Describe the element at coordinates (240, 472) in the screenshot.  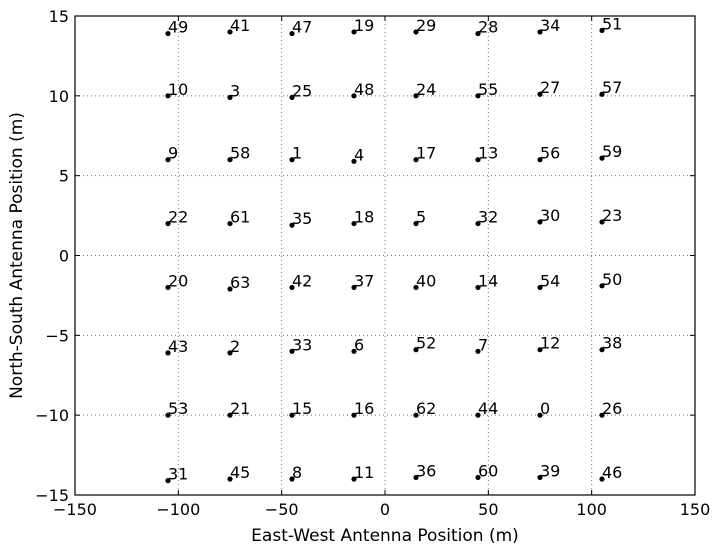
I see `antenna-label: 45` at that location.